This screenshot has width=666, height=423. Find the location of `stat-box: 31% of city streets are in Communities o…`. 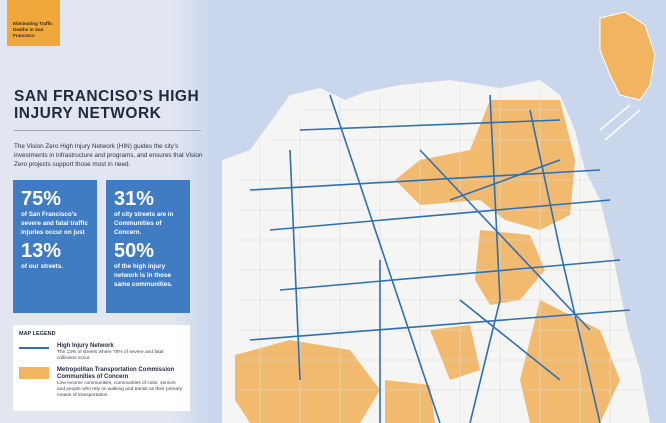

stat-box: 31% of city streets are in Communities o… is located at coordinates (148, 246).